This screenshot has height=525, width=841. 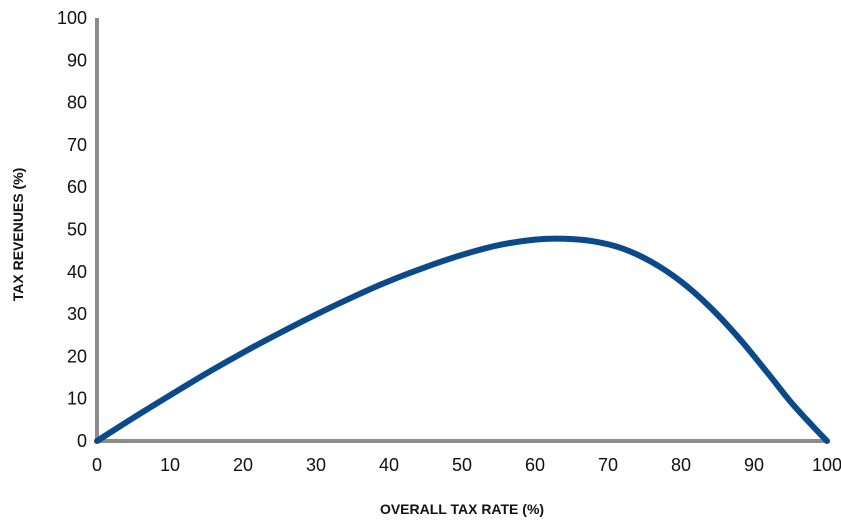 I want to click on x-tick-label: 20, so click(x=243, y=465).